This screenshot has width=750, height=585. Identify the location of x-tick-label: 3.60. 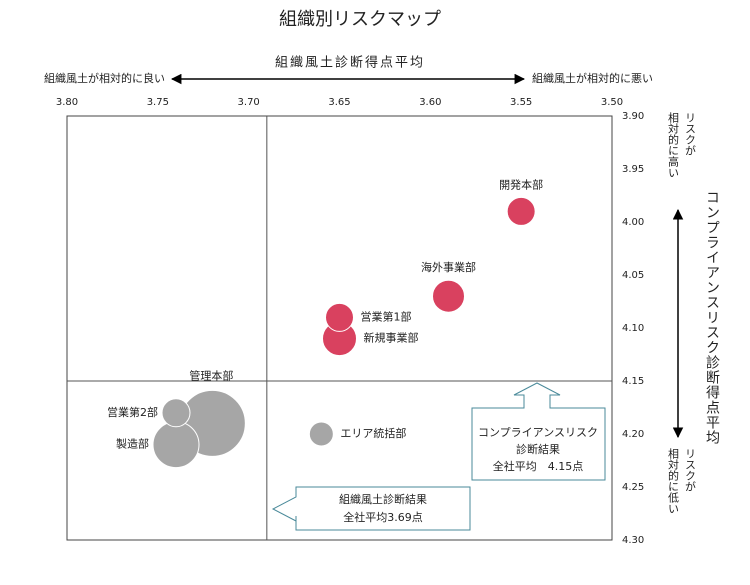
(430, 102).